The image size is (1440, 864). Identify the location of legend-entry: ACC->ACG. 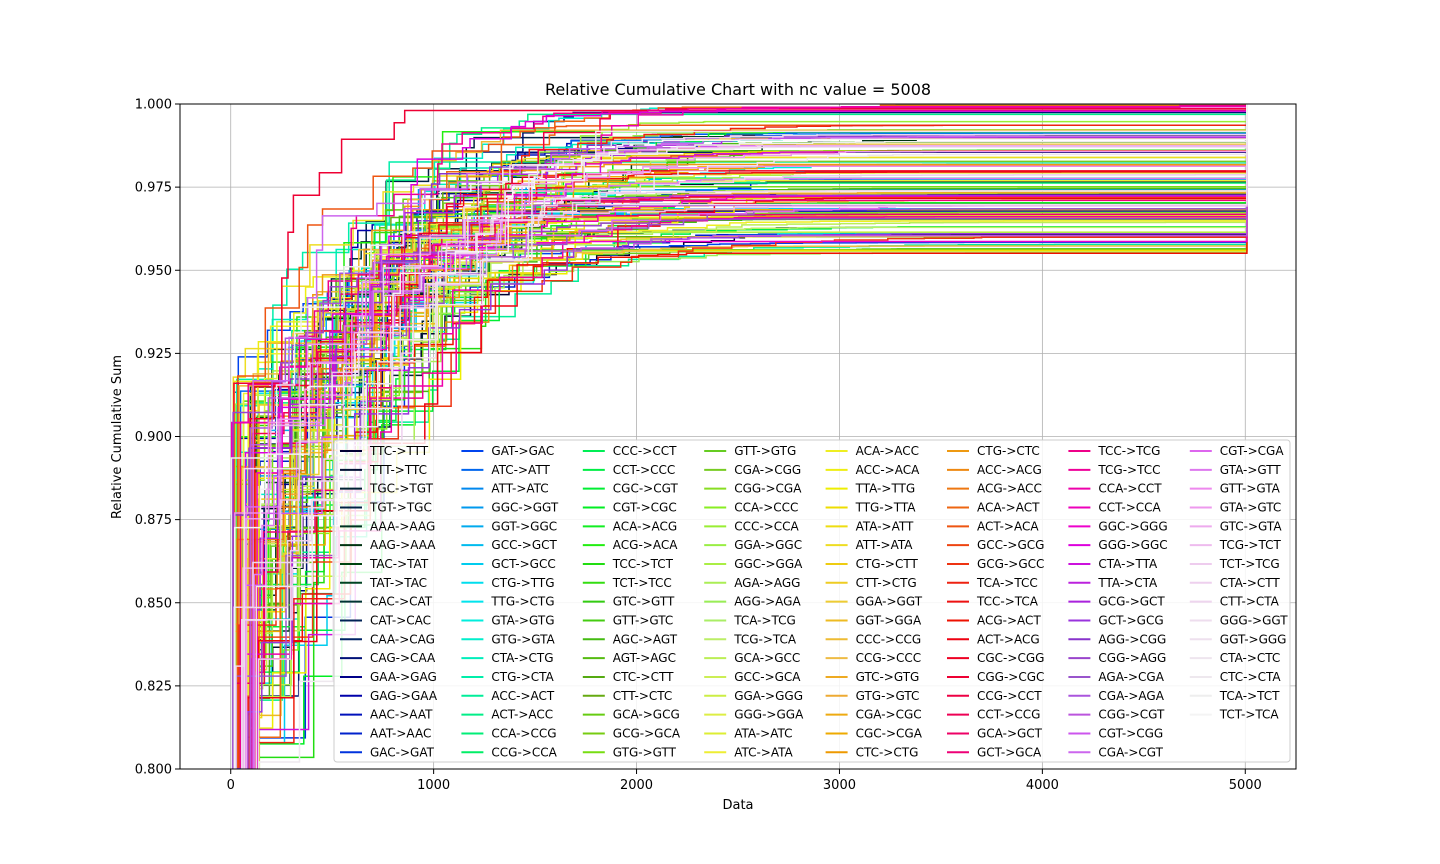
(994, 470).